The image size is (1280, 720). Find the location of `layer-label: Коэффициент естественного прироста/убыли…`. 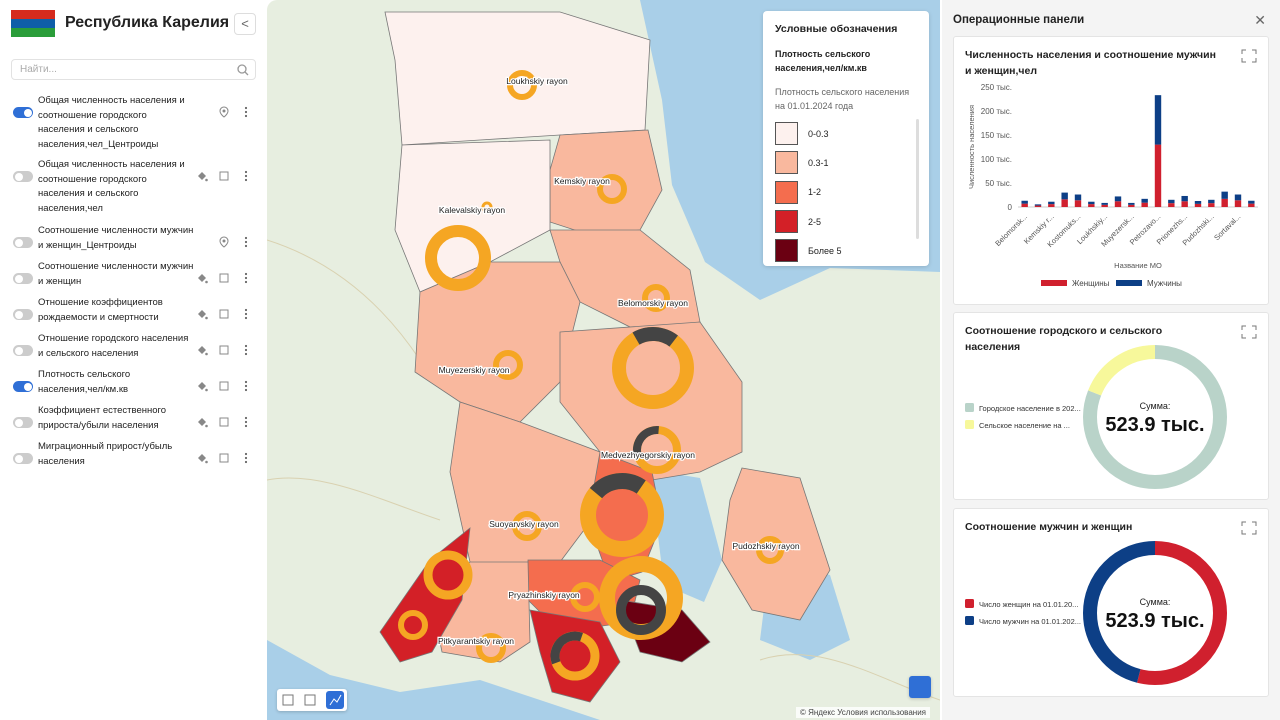

layer-label: Коэффициент естественного прироста/убыли… is located at coordinates (102, 418).